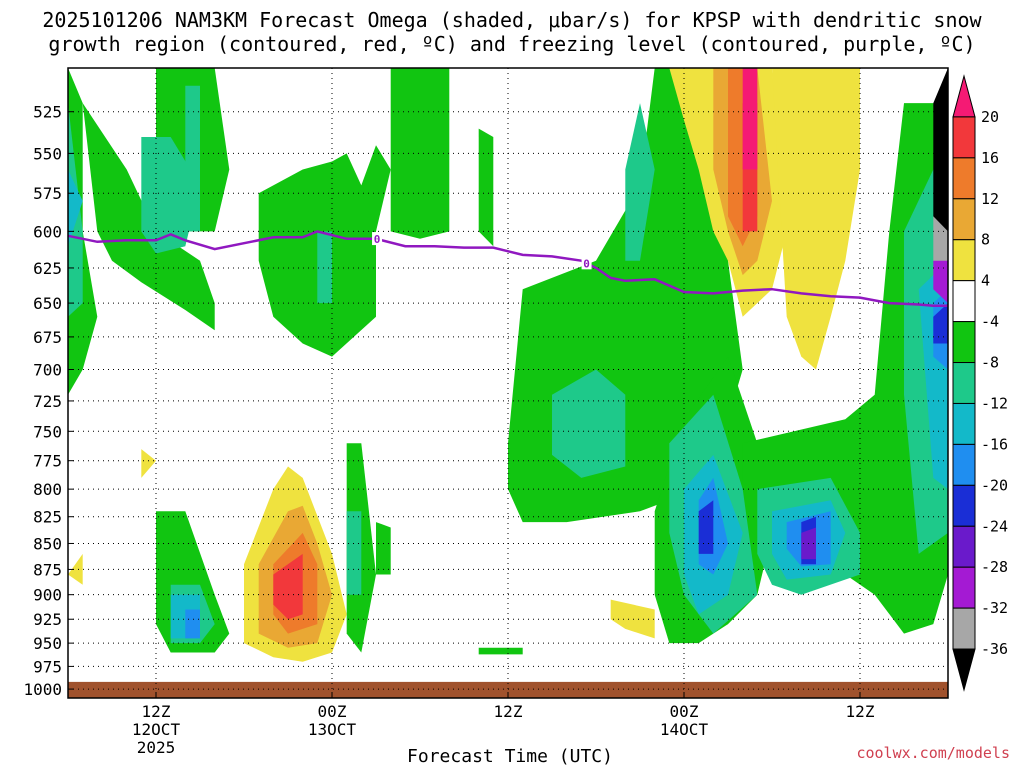  What do you see at coordinates (990, 158) in the screenshot?
I see `colorbar-label-1: 16` at bounding box center [990, 158].